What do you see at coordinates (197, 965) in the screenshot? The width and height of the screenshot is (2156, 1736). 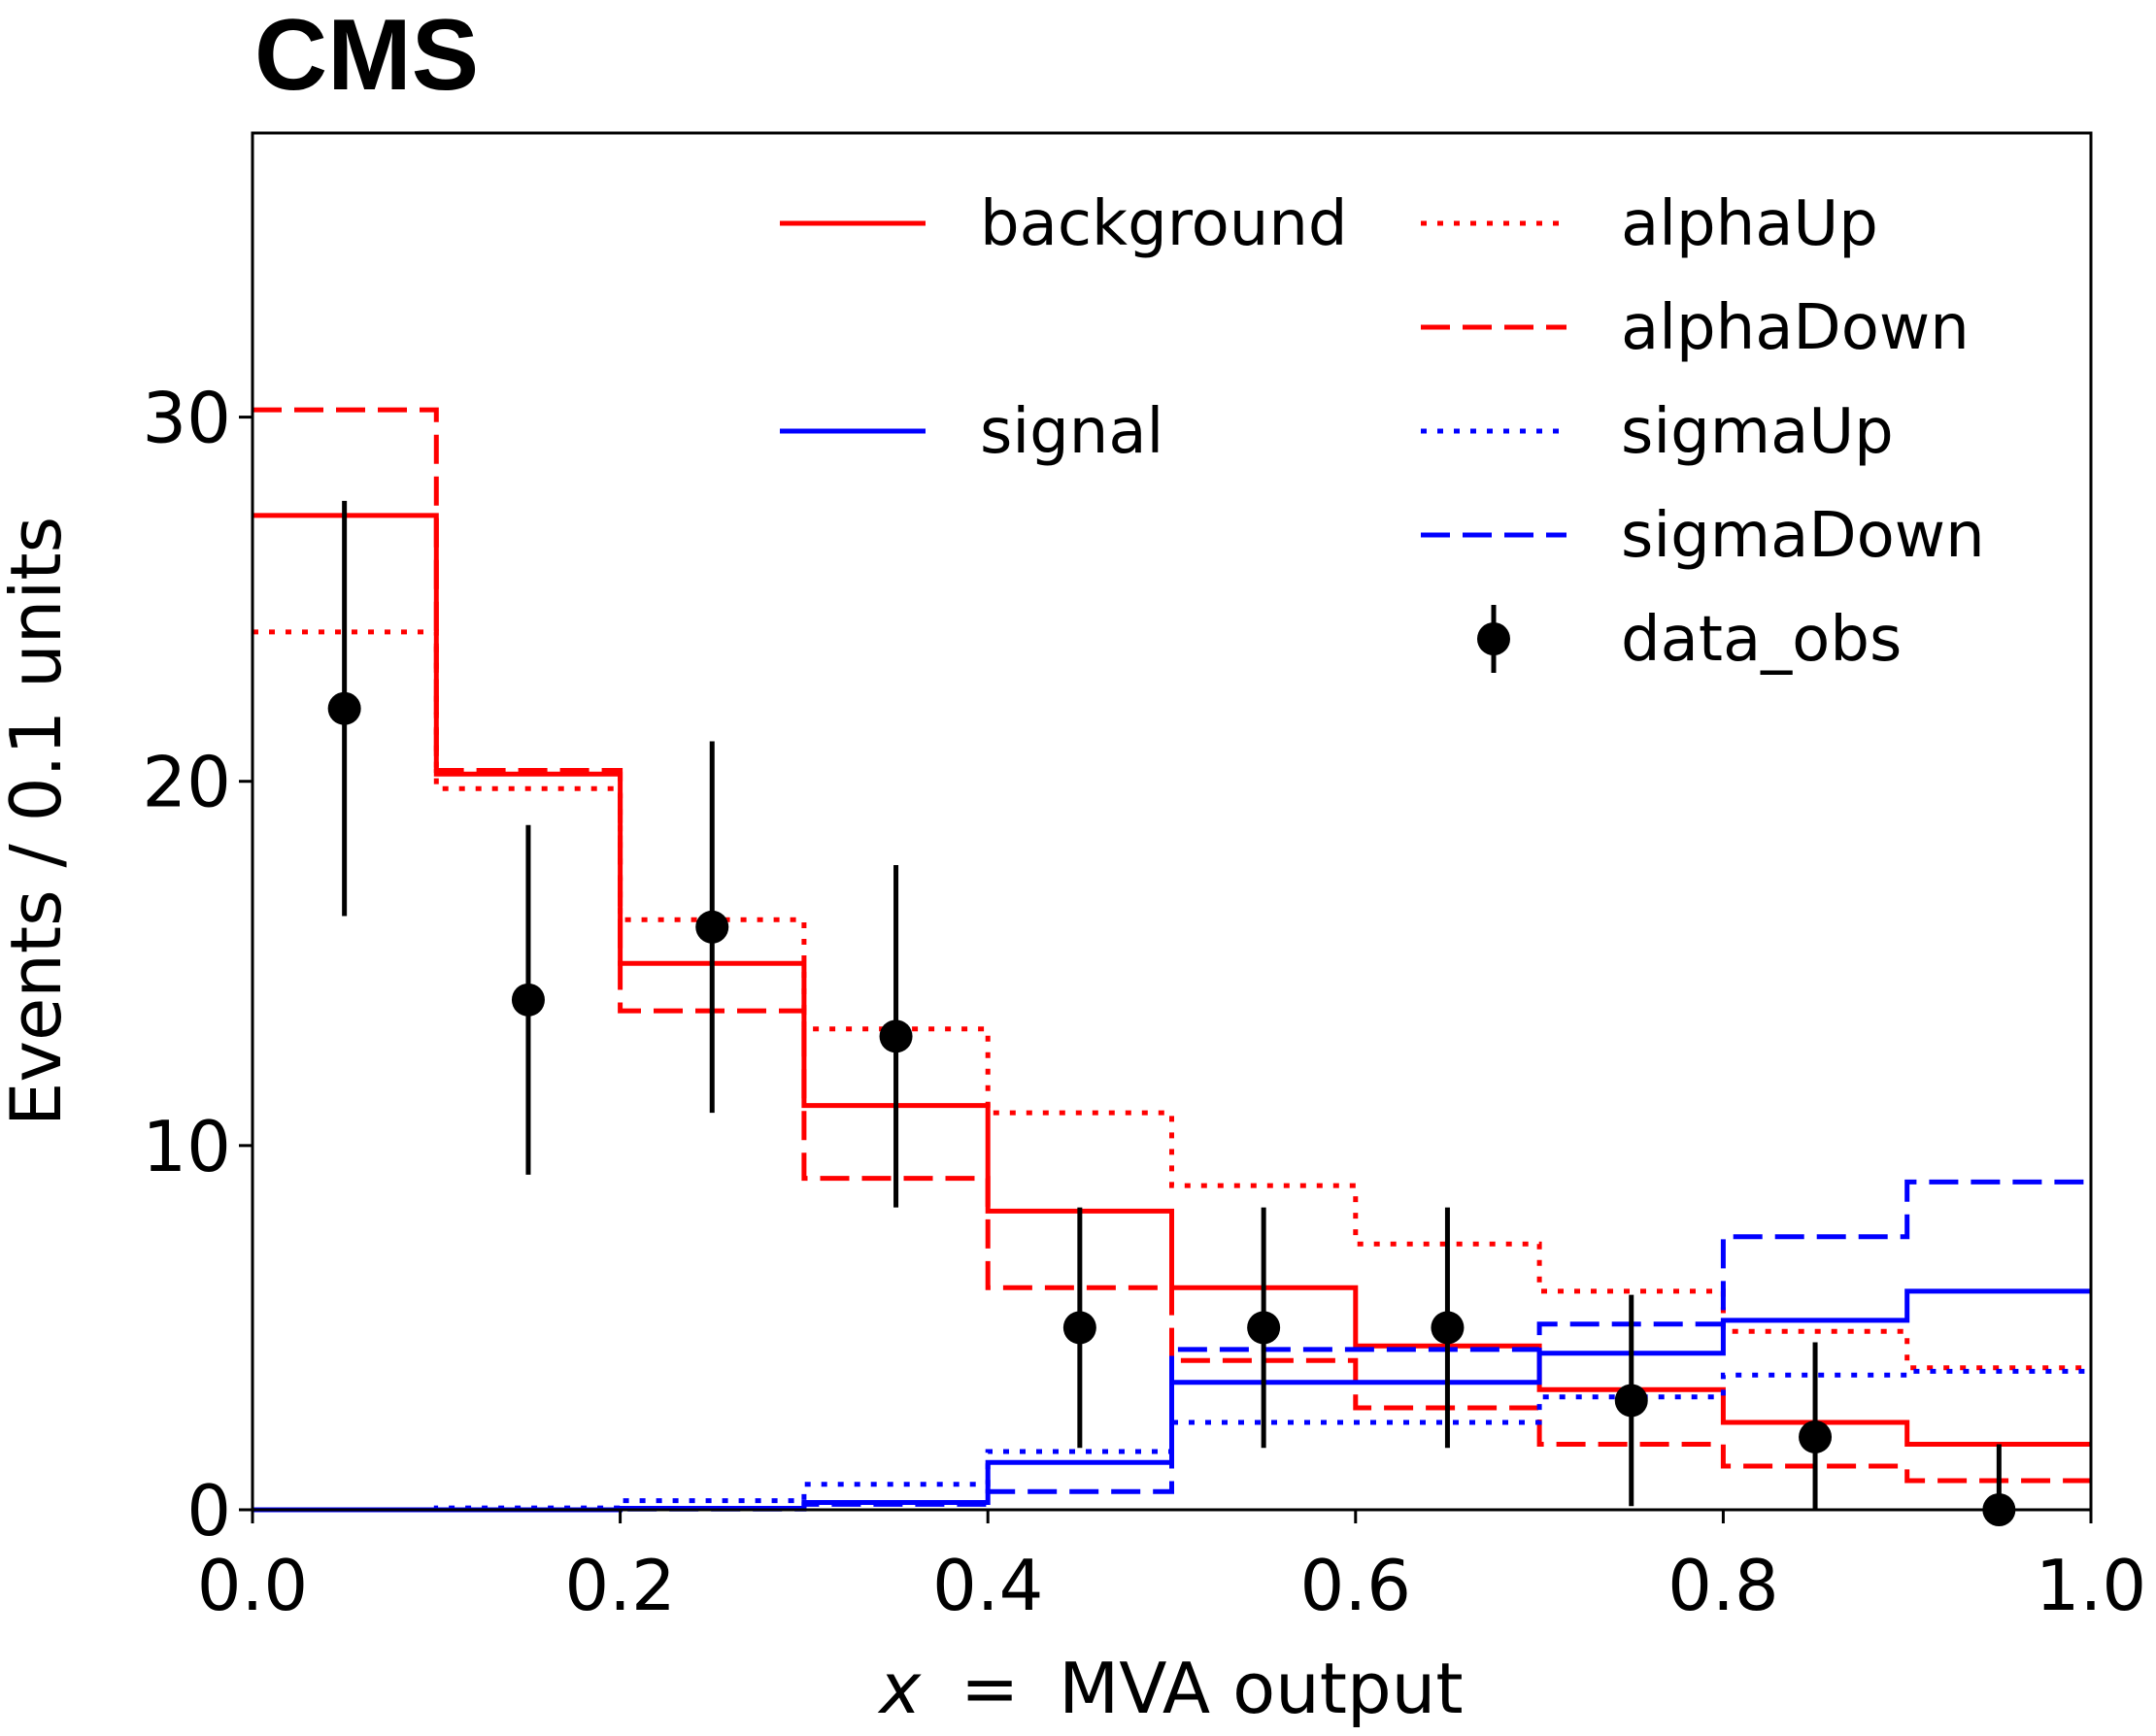 I see `y-axis-ticks: 0 10 20 30` at bounding box center [197, 965].